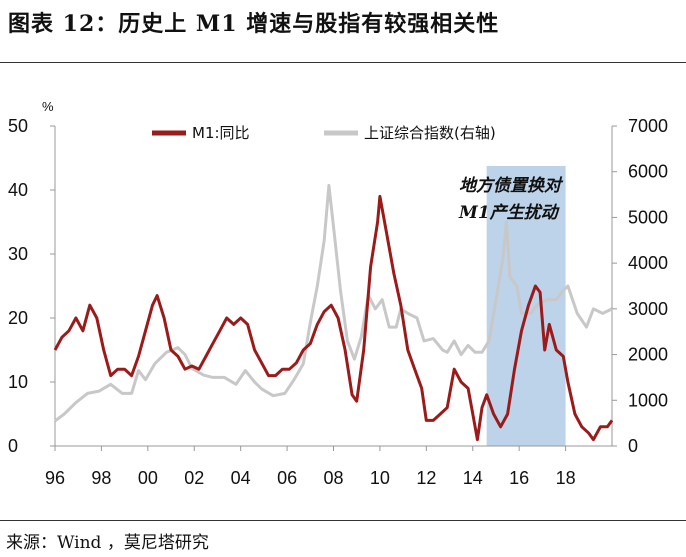 The width and height of the screenshot is (686, 557). Describe the element at coordinates (148, 478) in the screenshot. I see `x-tick-label: 00` at that location.